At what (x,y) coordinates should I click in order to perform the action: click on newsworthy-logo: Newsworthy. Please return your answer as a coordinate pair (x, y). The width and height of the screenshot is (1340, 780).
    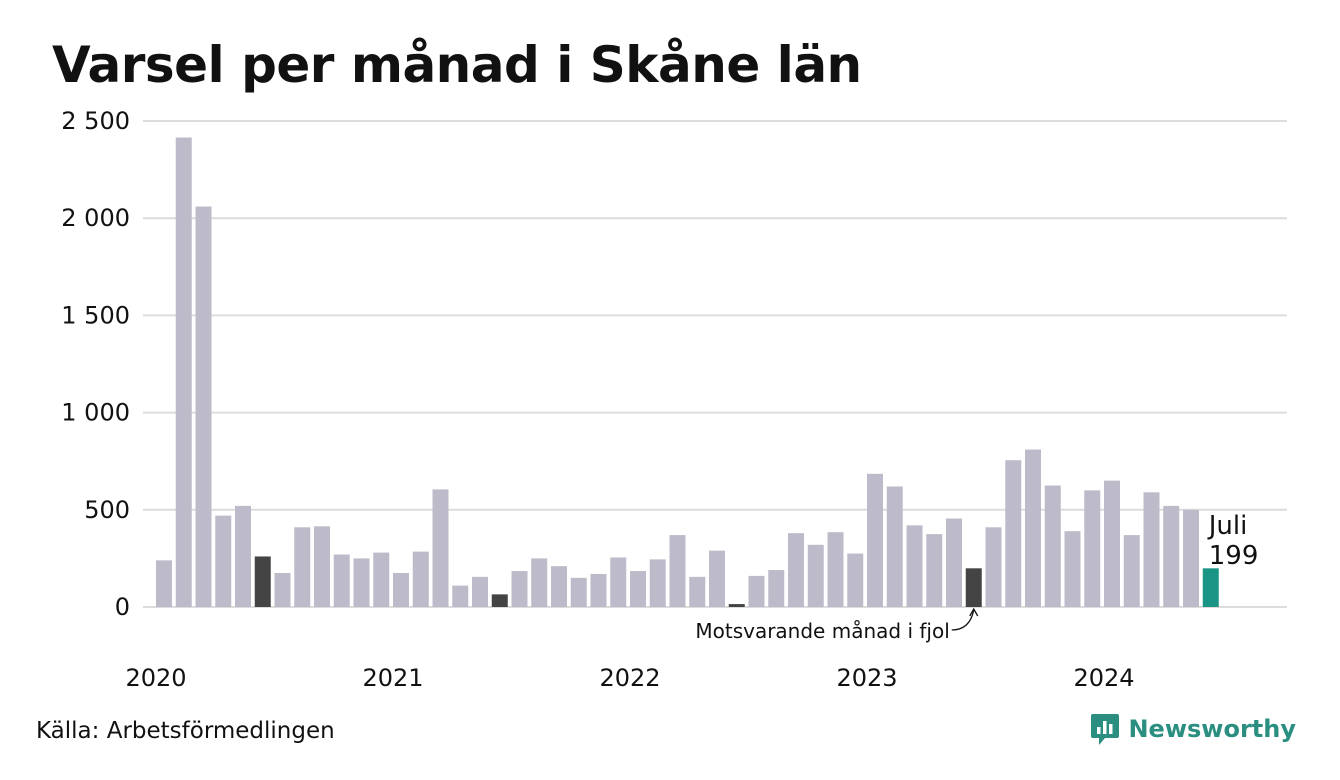
    Looking at the image, I should click on (1193, 729).